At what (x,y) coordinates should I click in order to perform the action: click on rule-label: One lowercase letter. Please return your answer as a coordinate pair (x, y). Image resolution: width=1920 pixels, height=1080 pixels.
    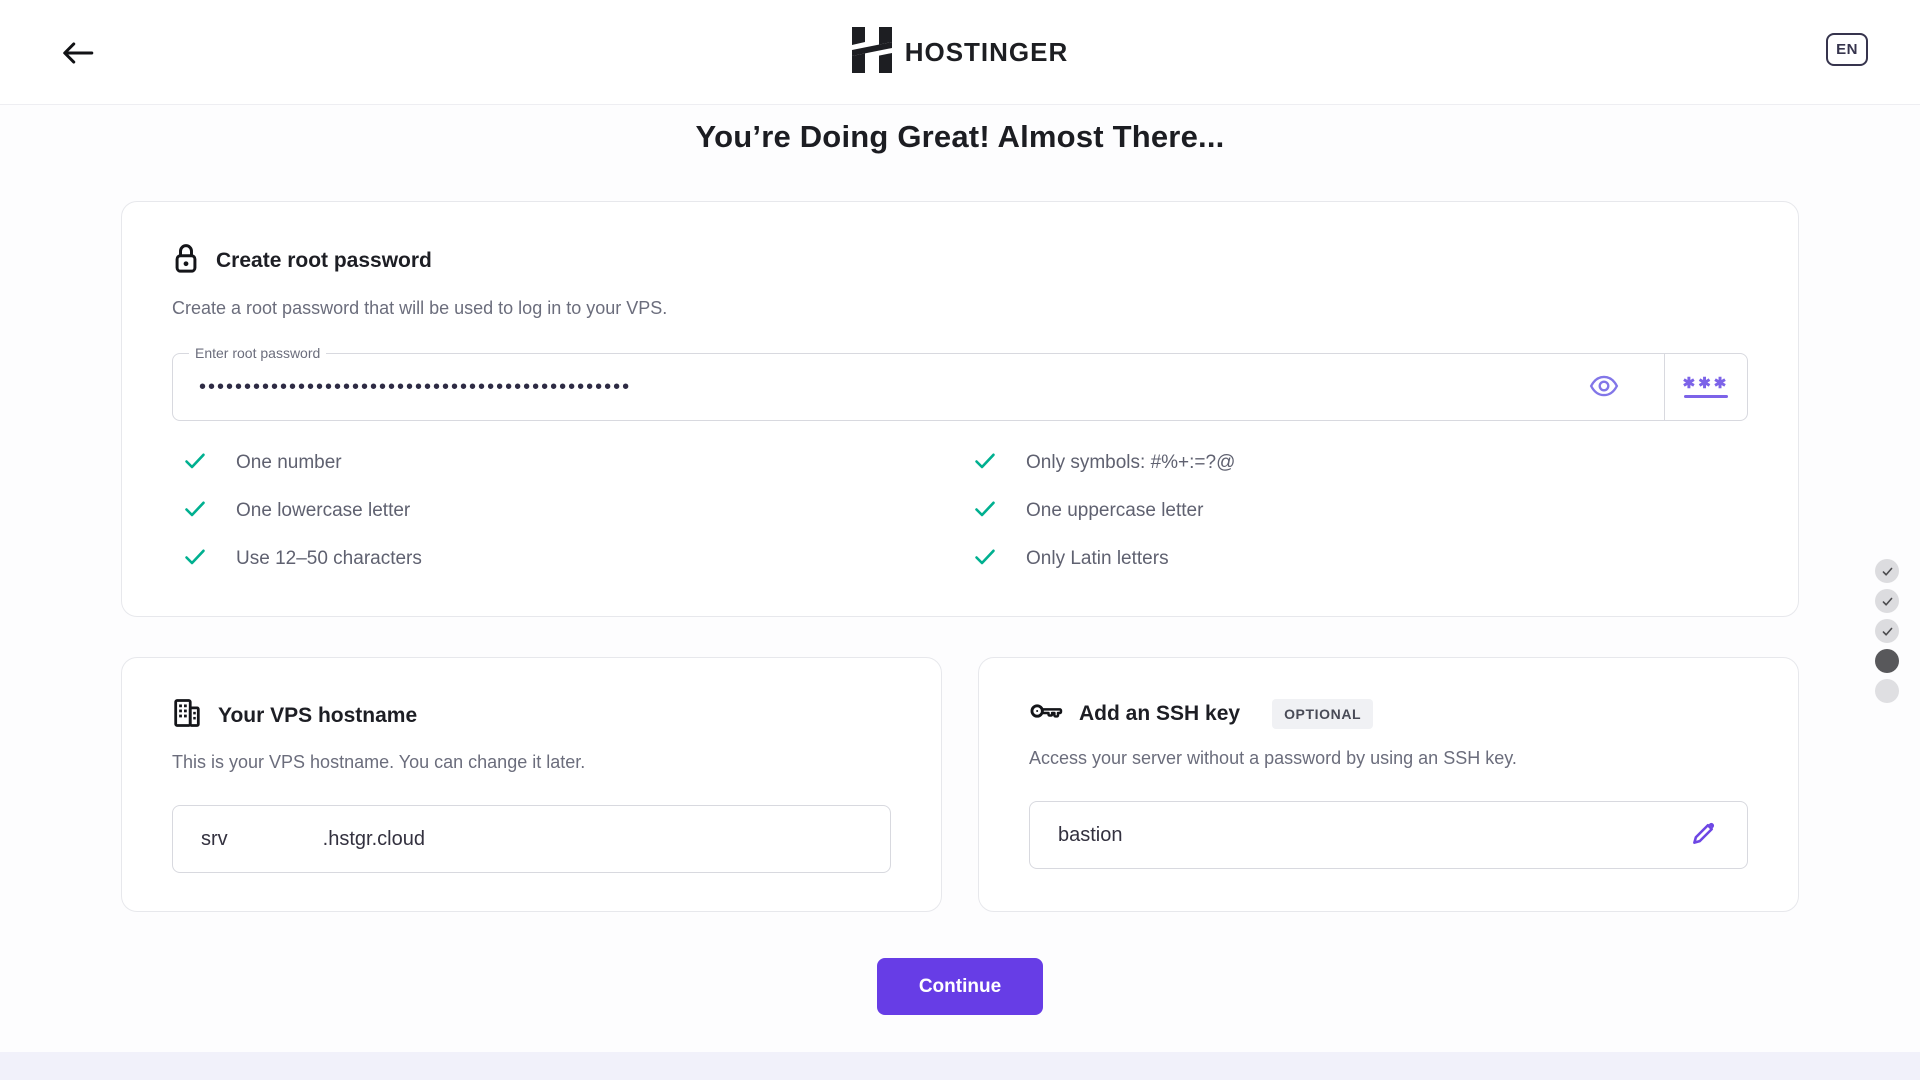
    Looking at the image, I should click on (323, 510).